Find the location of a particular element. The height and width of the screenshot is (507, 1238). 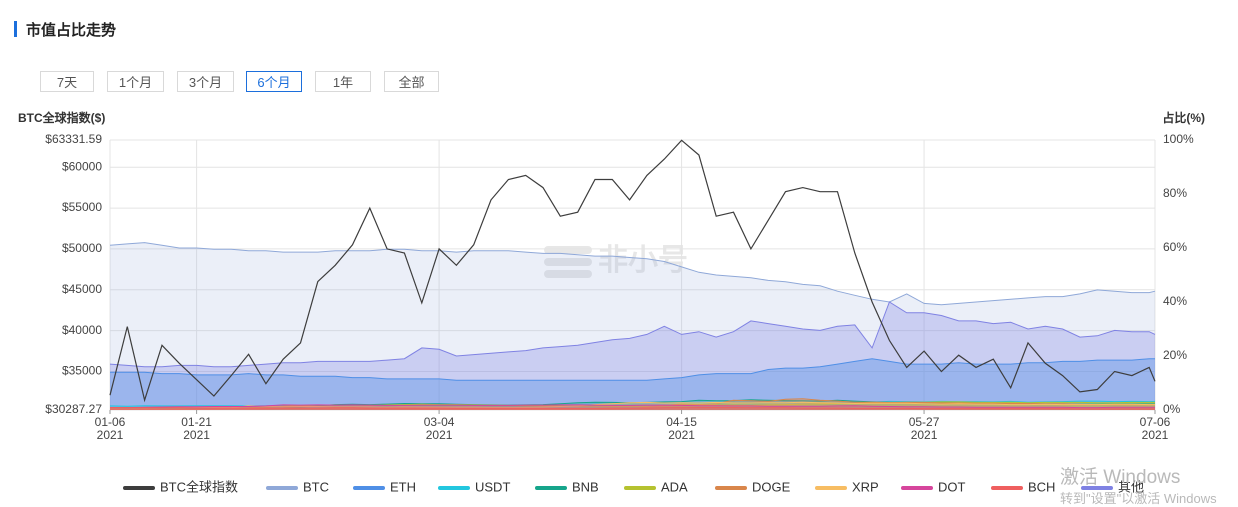

y2-axis-title: 占比(%) is located at coordinates (1183, 117).